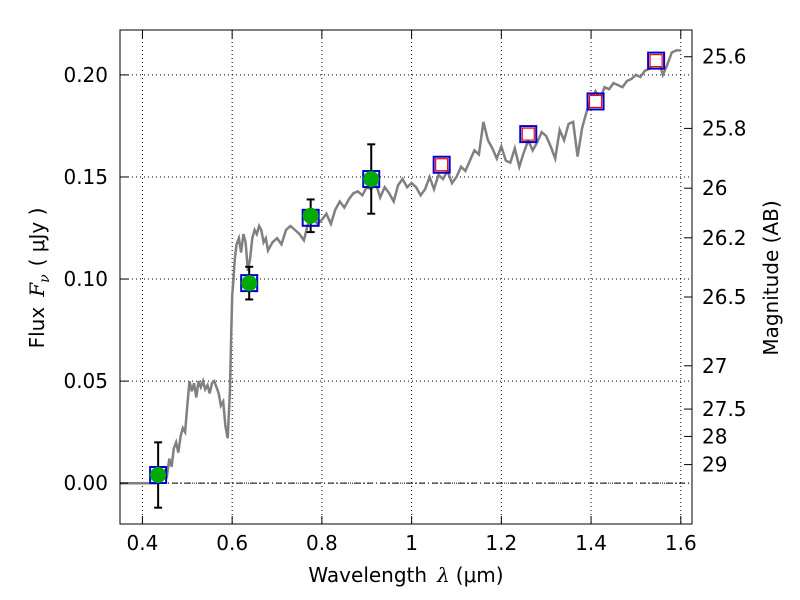 This screenshot has width=800, height=600. I want to click on y-tick-label: 0.00, so click(85, 483).